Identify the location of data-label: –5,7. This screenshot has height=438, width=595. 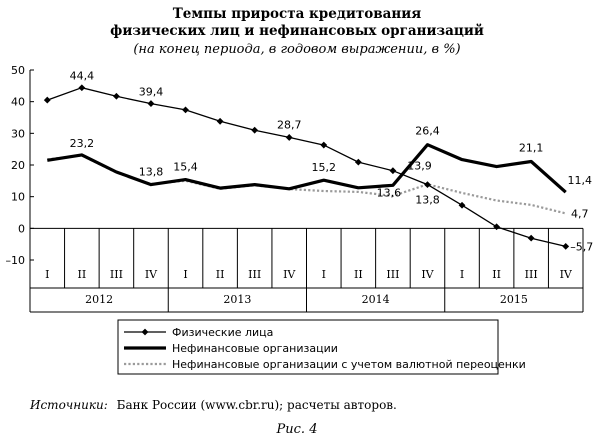
(581, 246).